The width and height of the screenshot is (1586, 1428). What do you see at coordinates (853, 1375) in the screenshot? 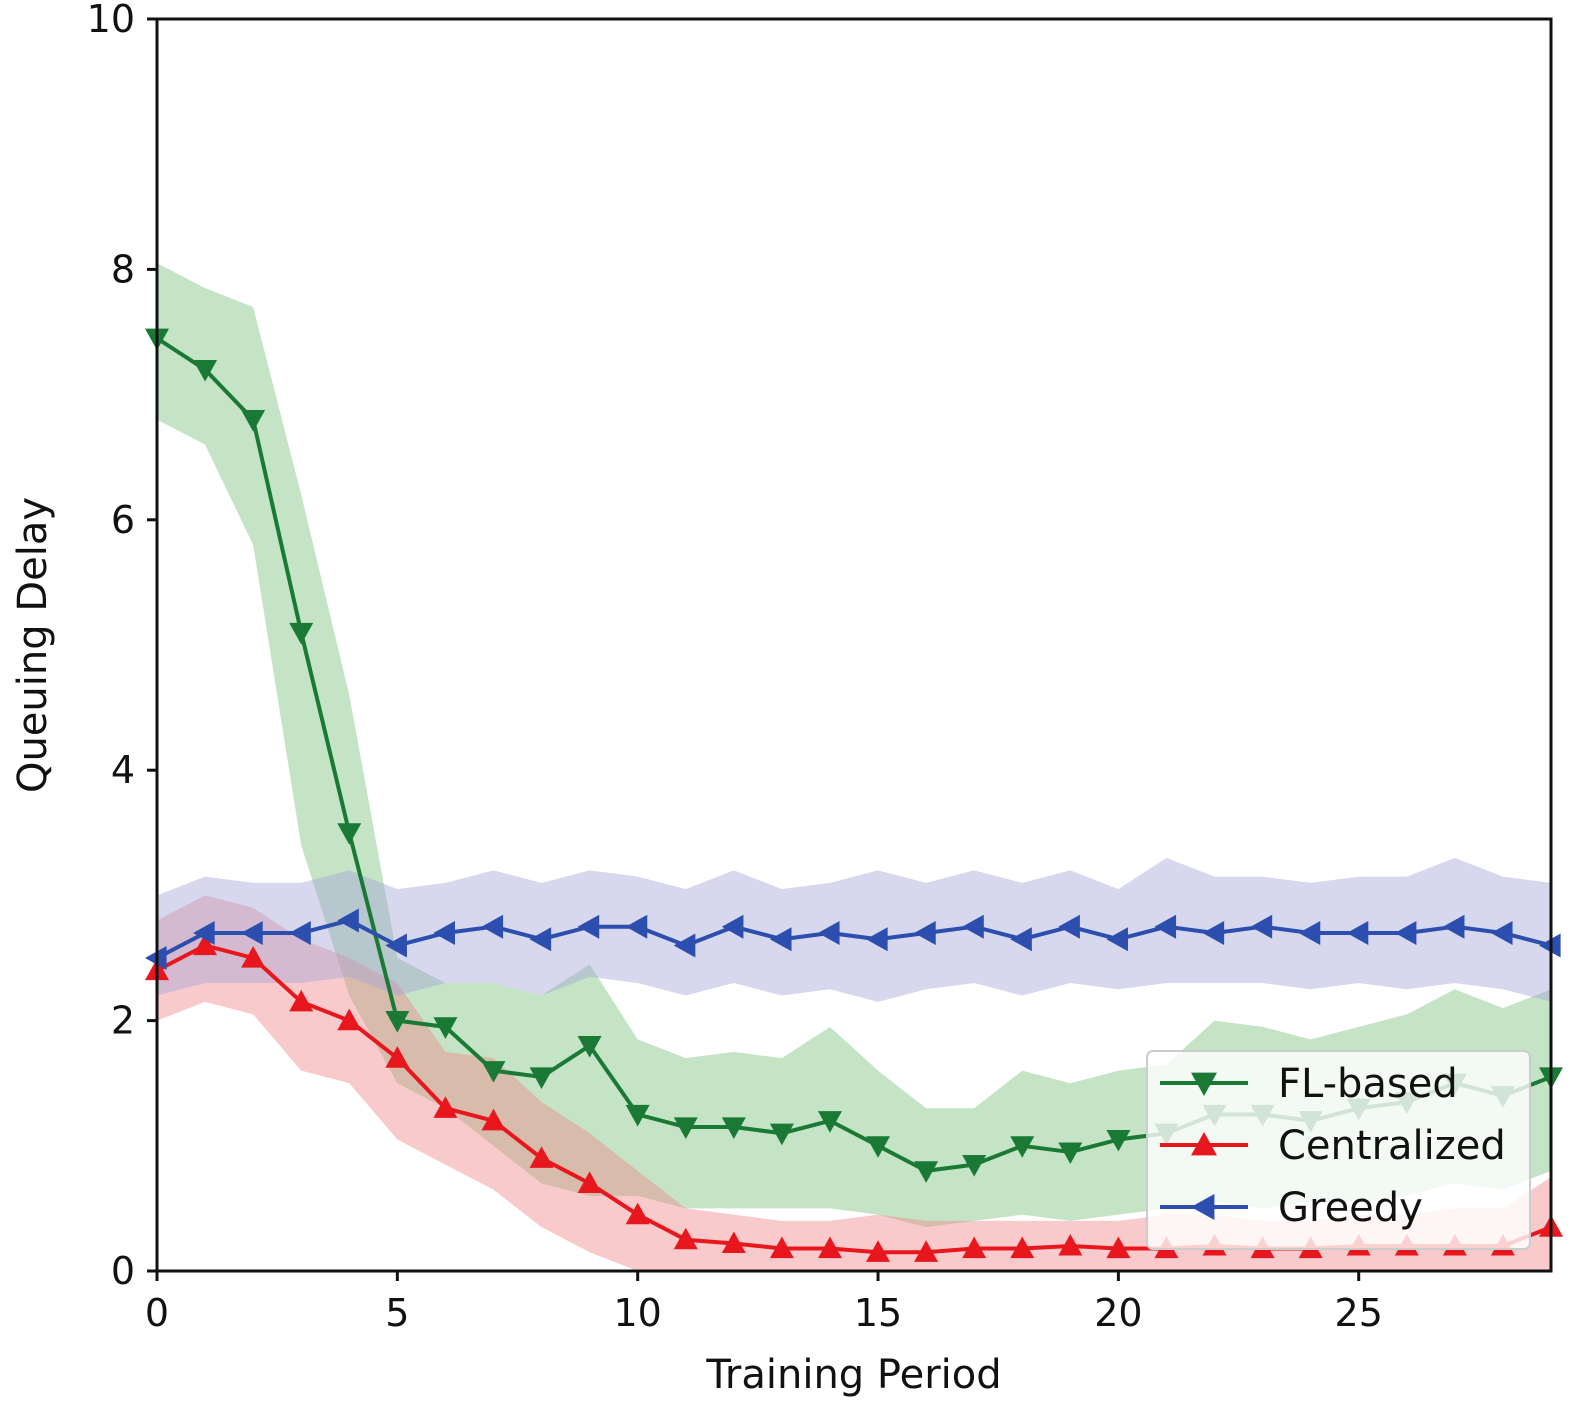
I see `x-axis-title: Training Period` at bounding box center [853, 1375].